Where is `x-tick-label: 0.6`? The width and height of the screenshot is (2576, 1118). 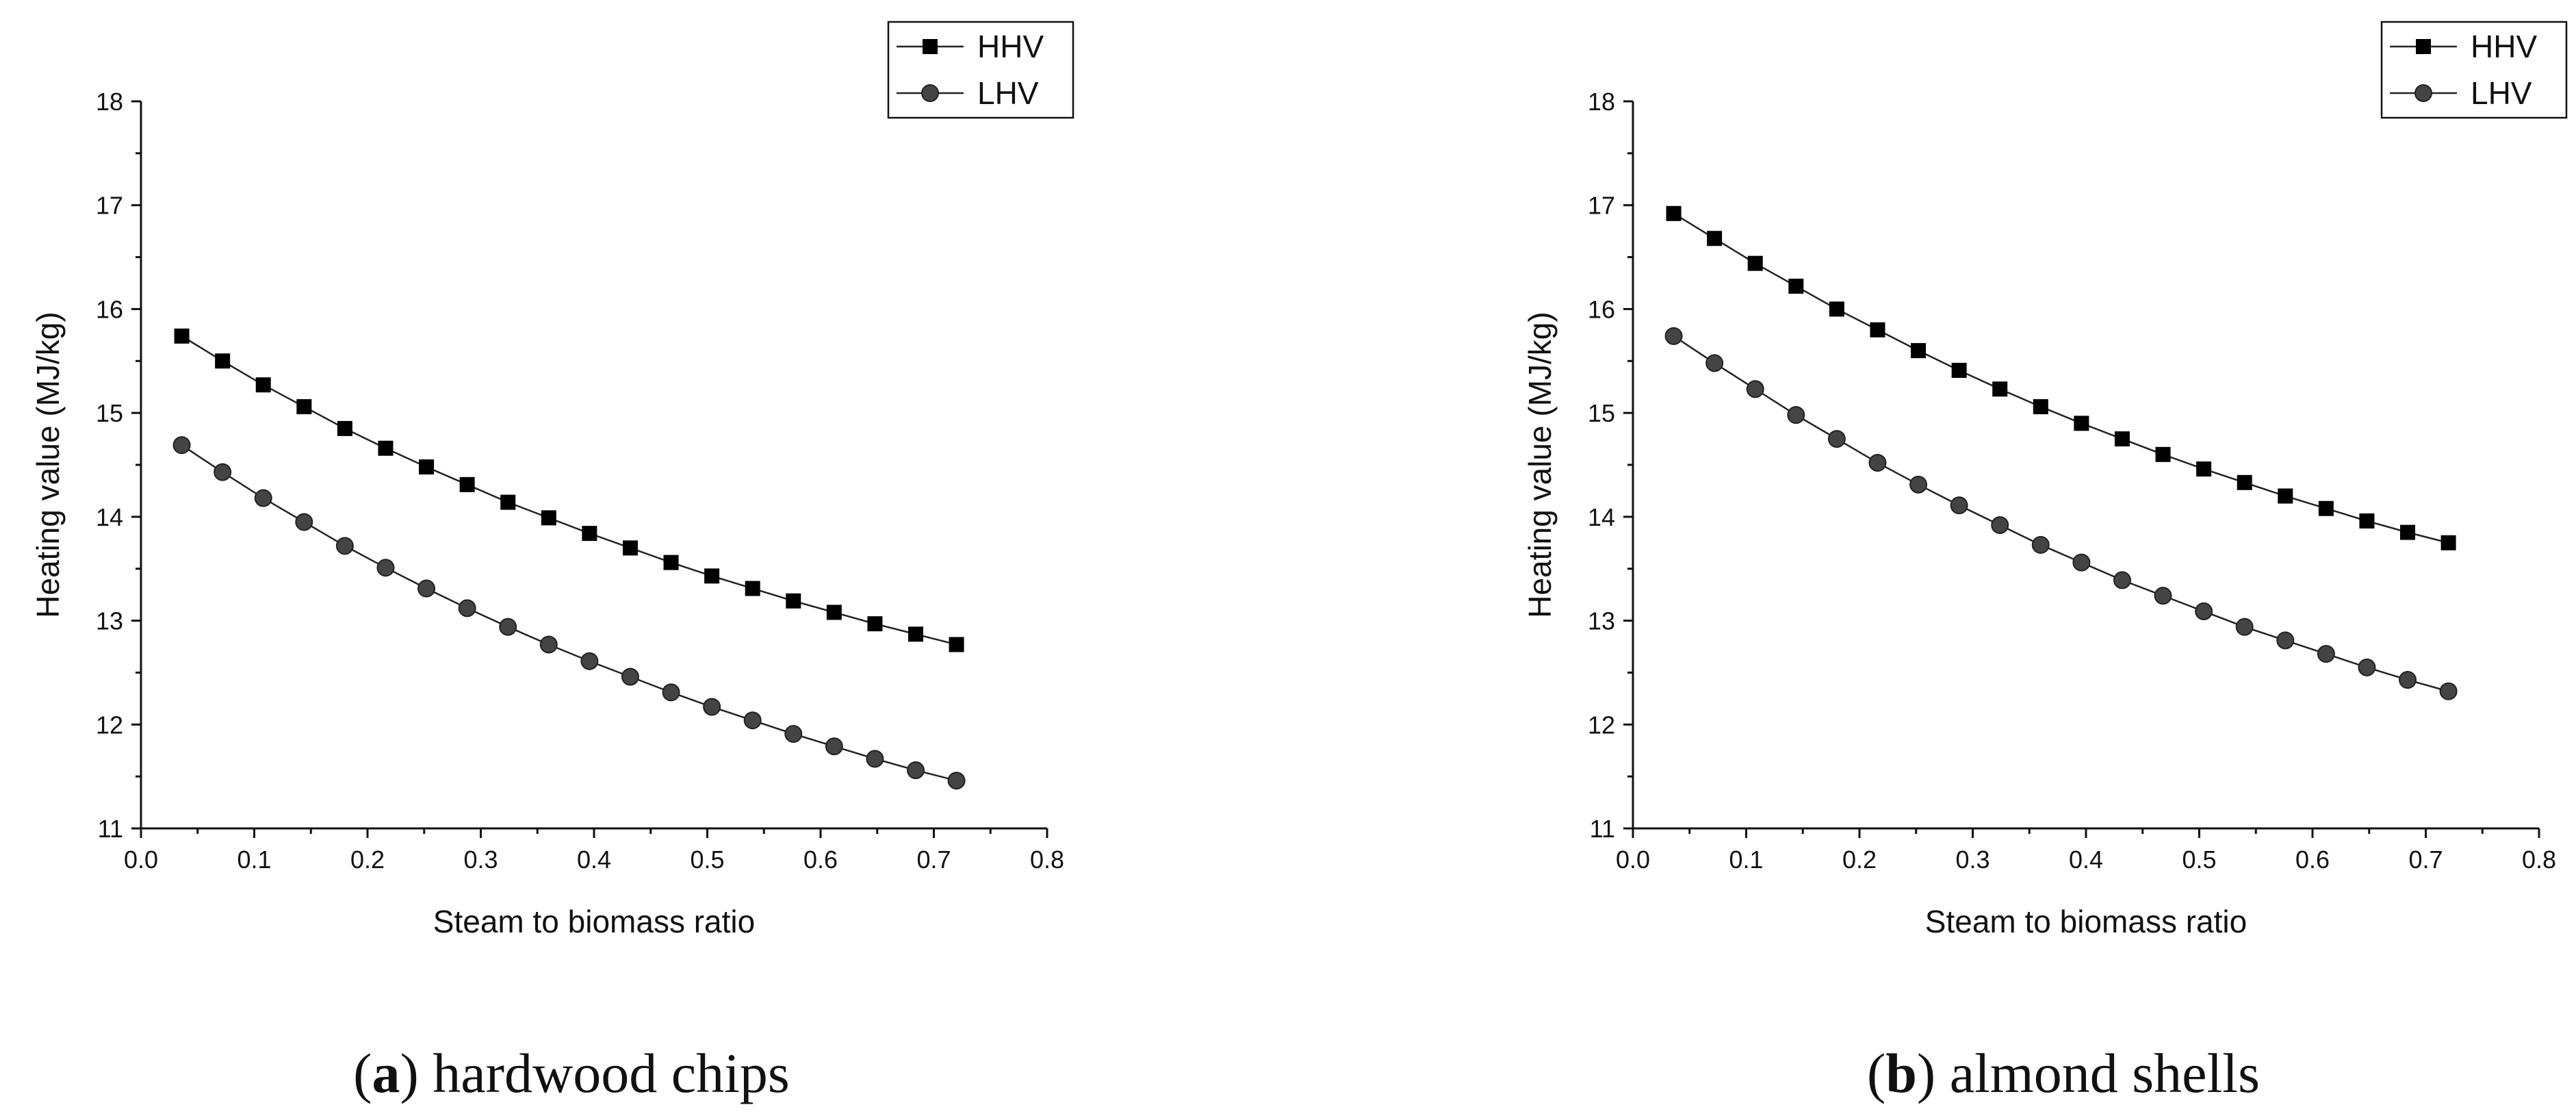
x-tick-label: 0.6 is located at coordinates (2312, 860).